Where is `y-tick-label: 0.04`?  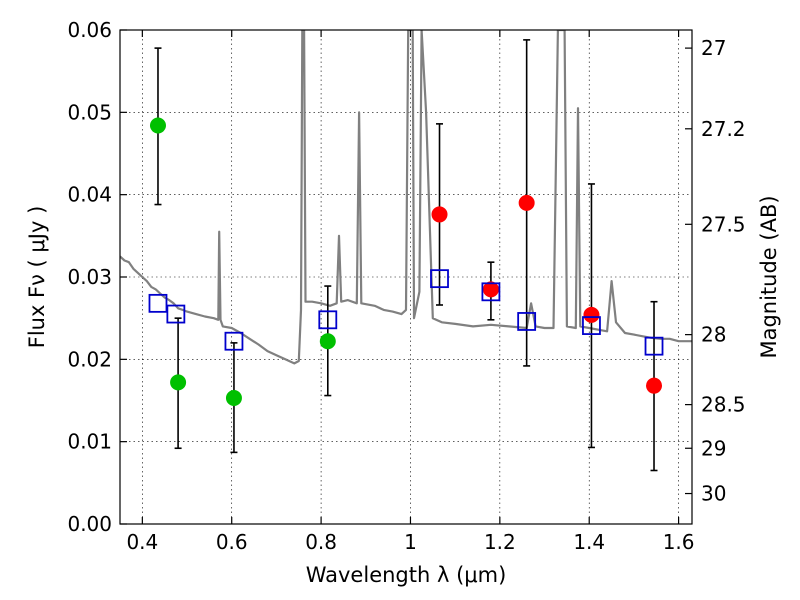 y-tick-label: 0.04 is located at coordinates (89, 195).